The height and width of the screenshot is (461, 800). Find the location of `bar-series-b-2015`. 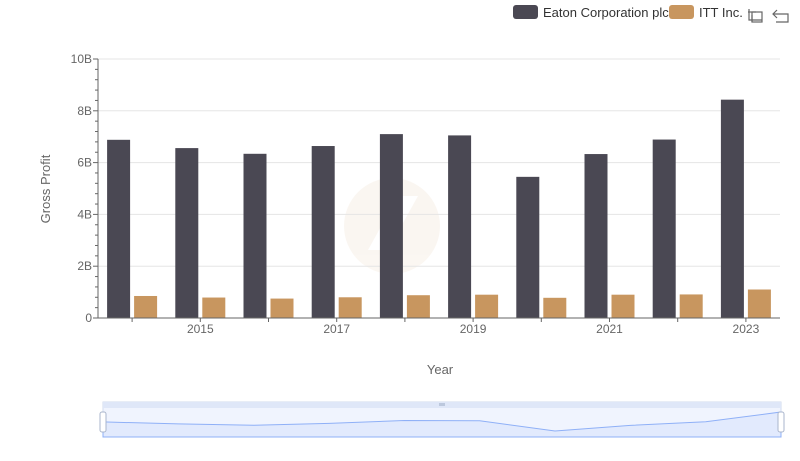

bar-series-b-2015 is located at coordinates (214, 307).